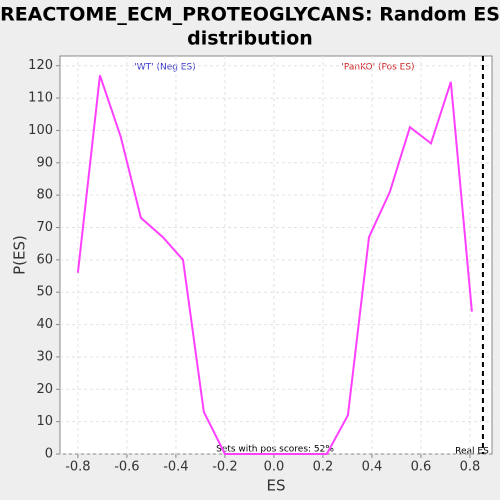  Describe the element at coordinates (40, 65) in the screenshot. I see `y-tick-label: 120` at that location.